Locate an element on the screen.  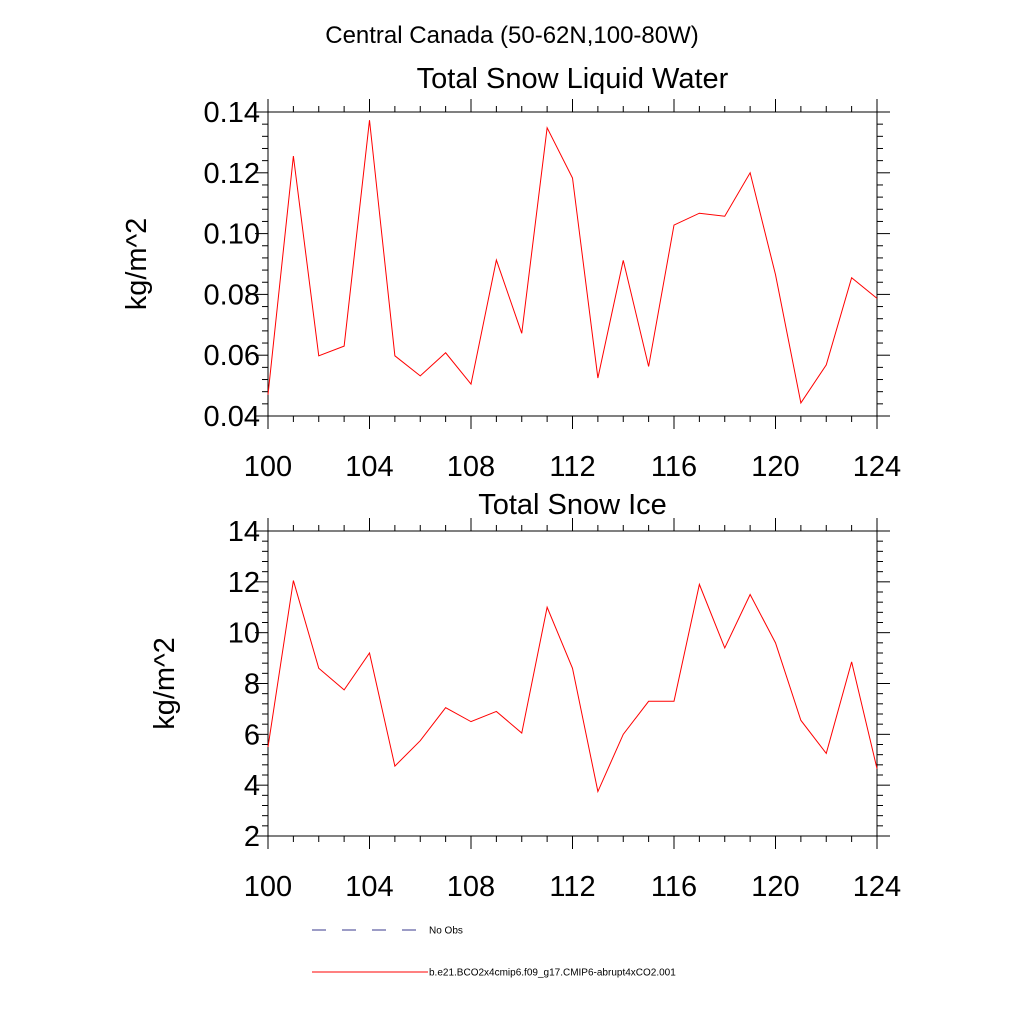
y-tick-label: 0.10 is located at coordinates (232, 235).